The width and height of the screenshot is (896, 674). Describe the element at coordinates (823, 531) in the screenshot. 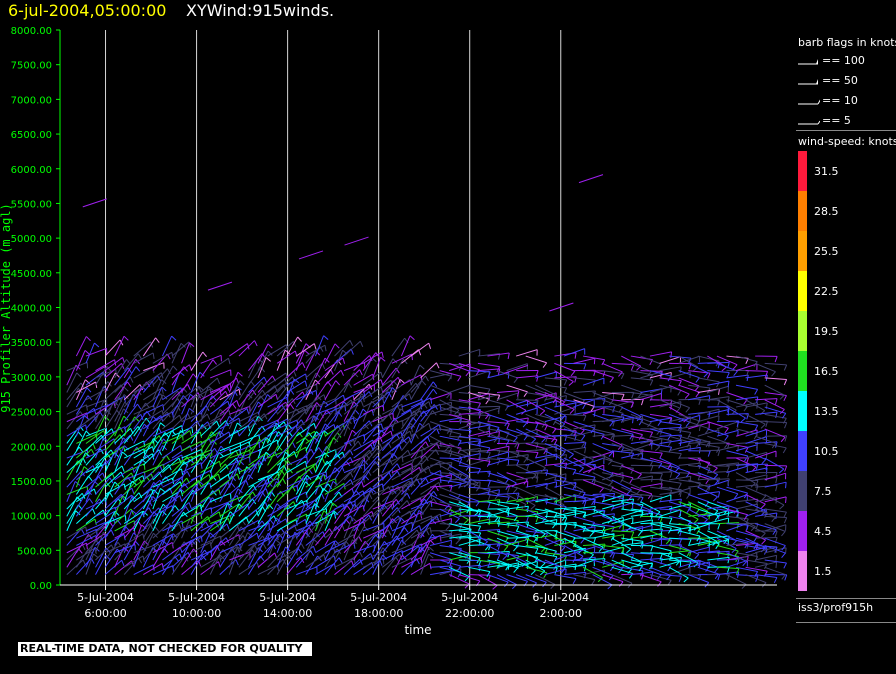

I see `speed-bin-label: 4.5` at that location.